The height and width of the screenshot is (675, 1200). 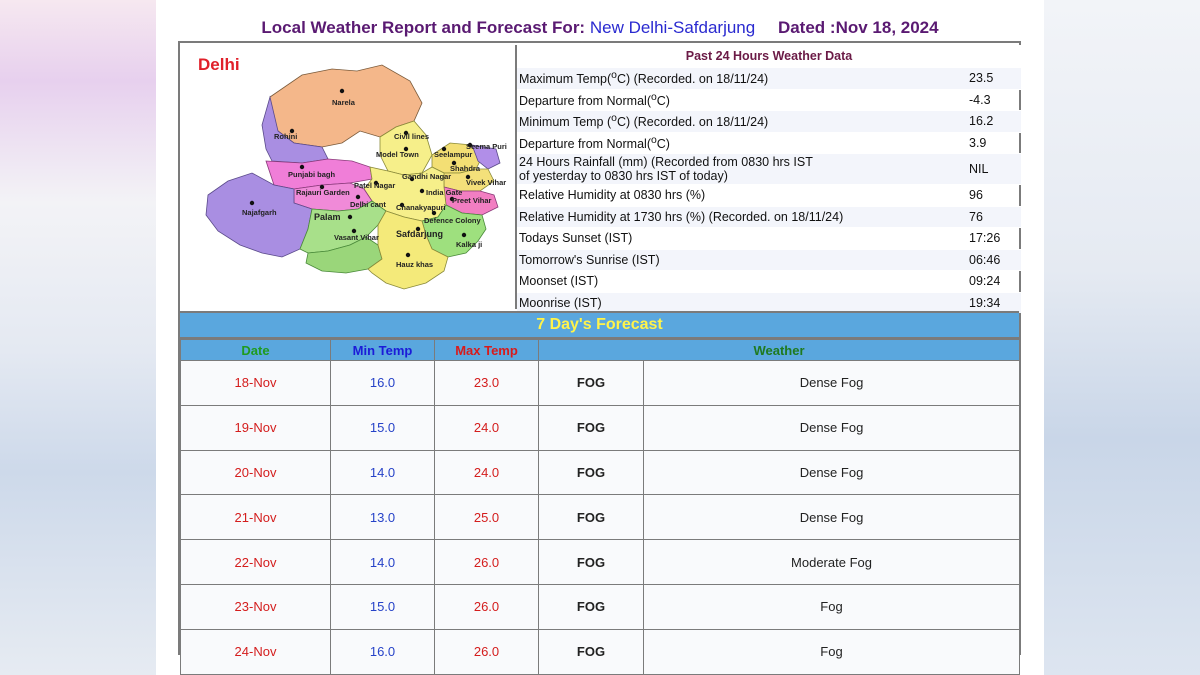 What do you see at coordinates (486, 383) in the screenshot?
I see `forecast-max-temp: 23.0` at bounding box center [486, 383].